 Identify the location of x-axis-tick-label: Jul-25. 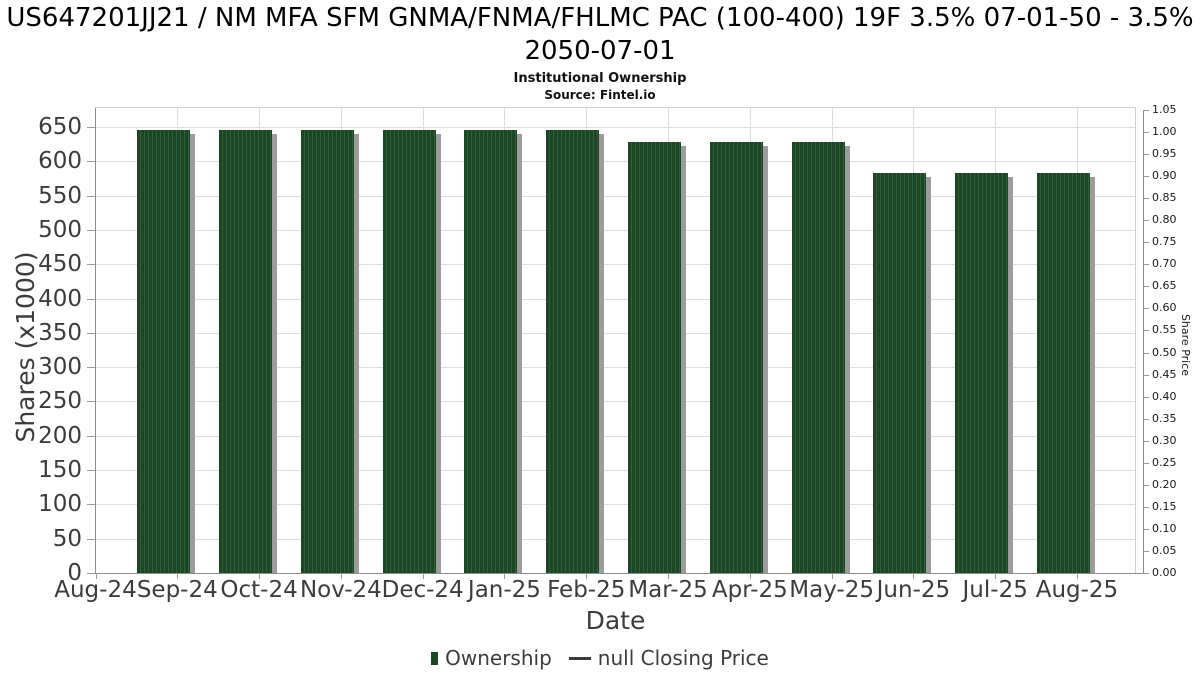
(995, 590).